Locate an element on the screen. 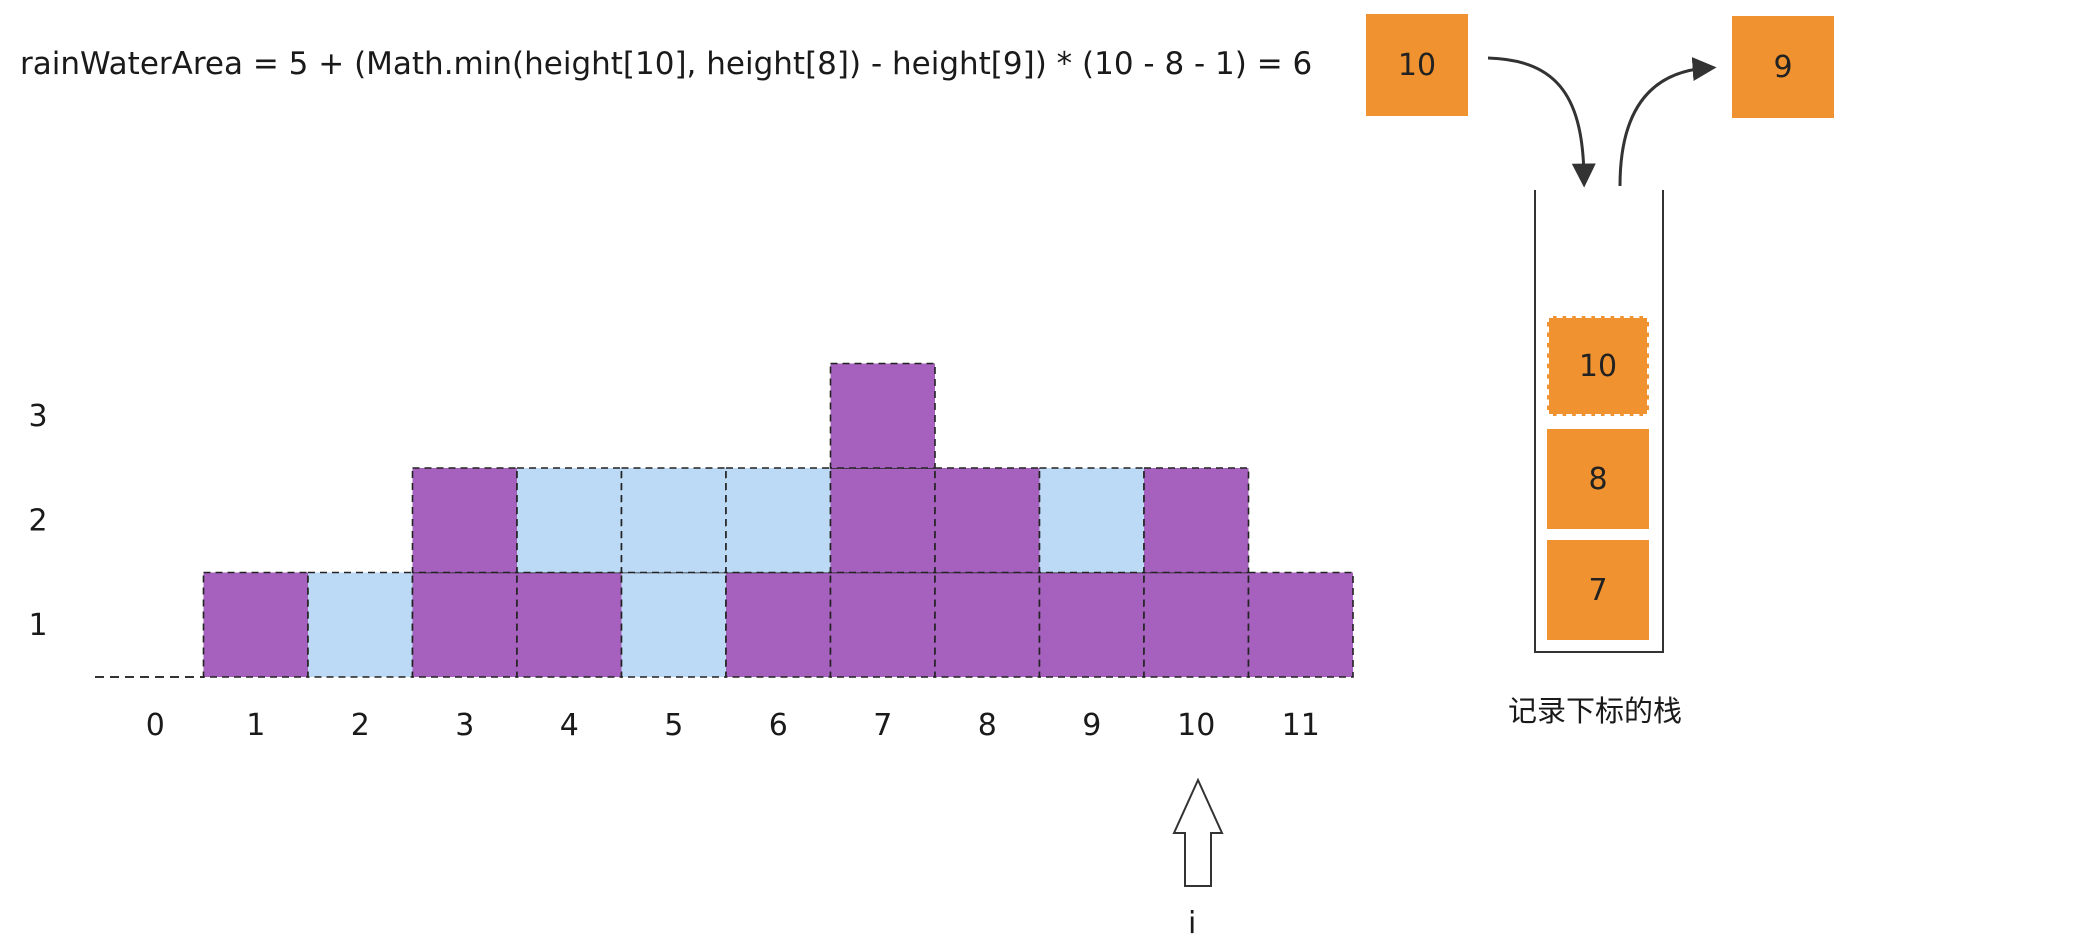  popped-index-label: 9 is located at coordinates (1783, 67).